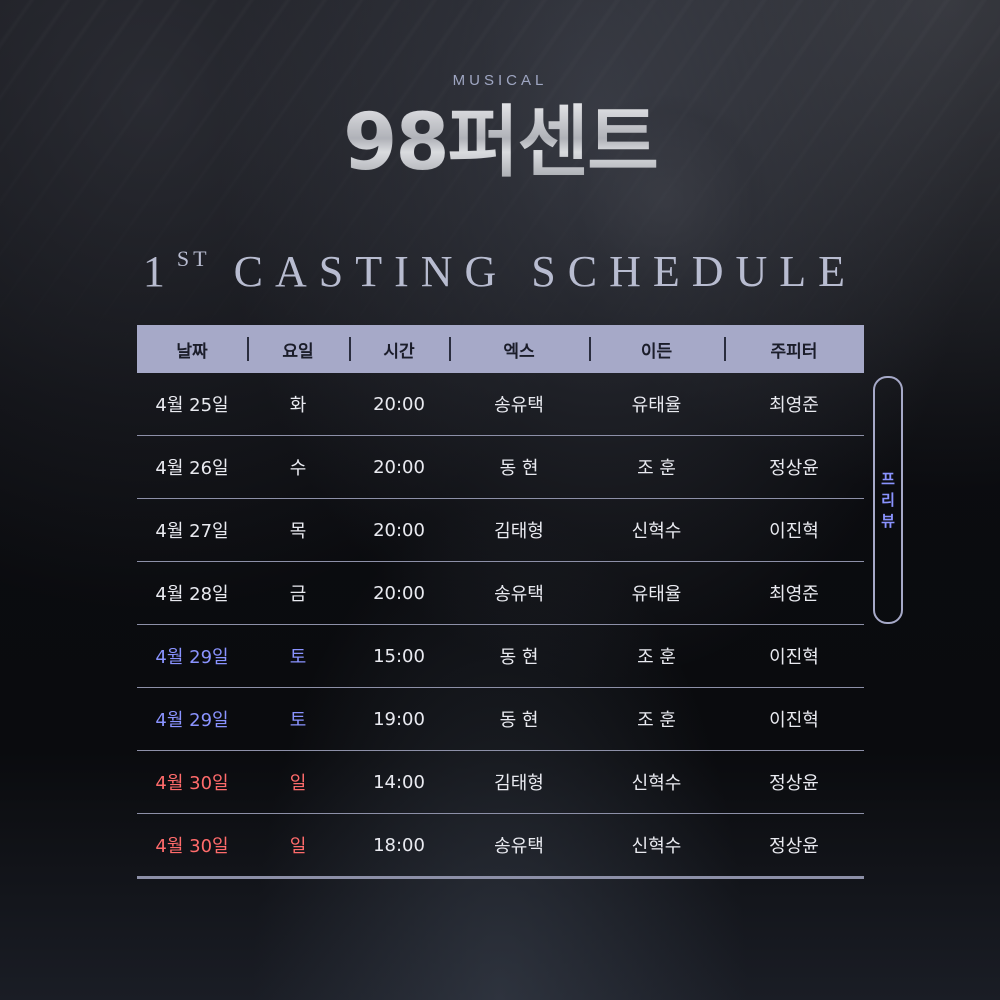 This screenshot has height=1000, width=1000. Describe the element at coordinates (298, 405) in the screenshot. I see `day-cell: 화` at that location.